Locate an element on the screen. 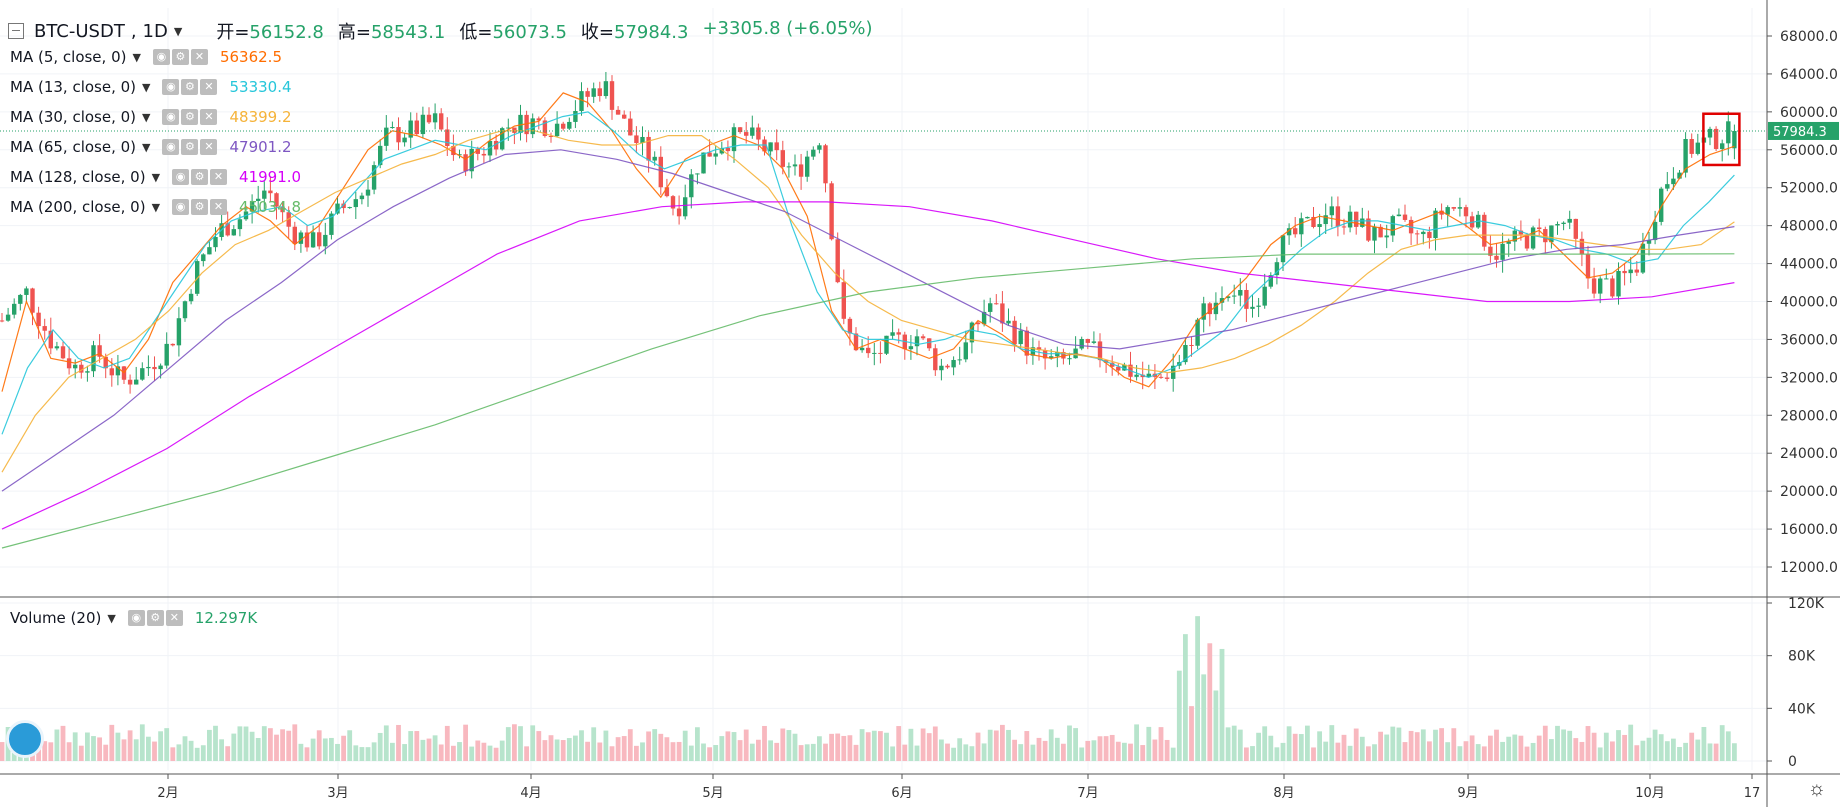 Image resolution: width=1840 pixels, height=807 pixels. logo-icon is located at coordinates (25, 739).